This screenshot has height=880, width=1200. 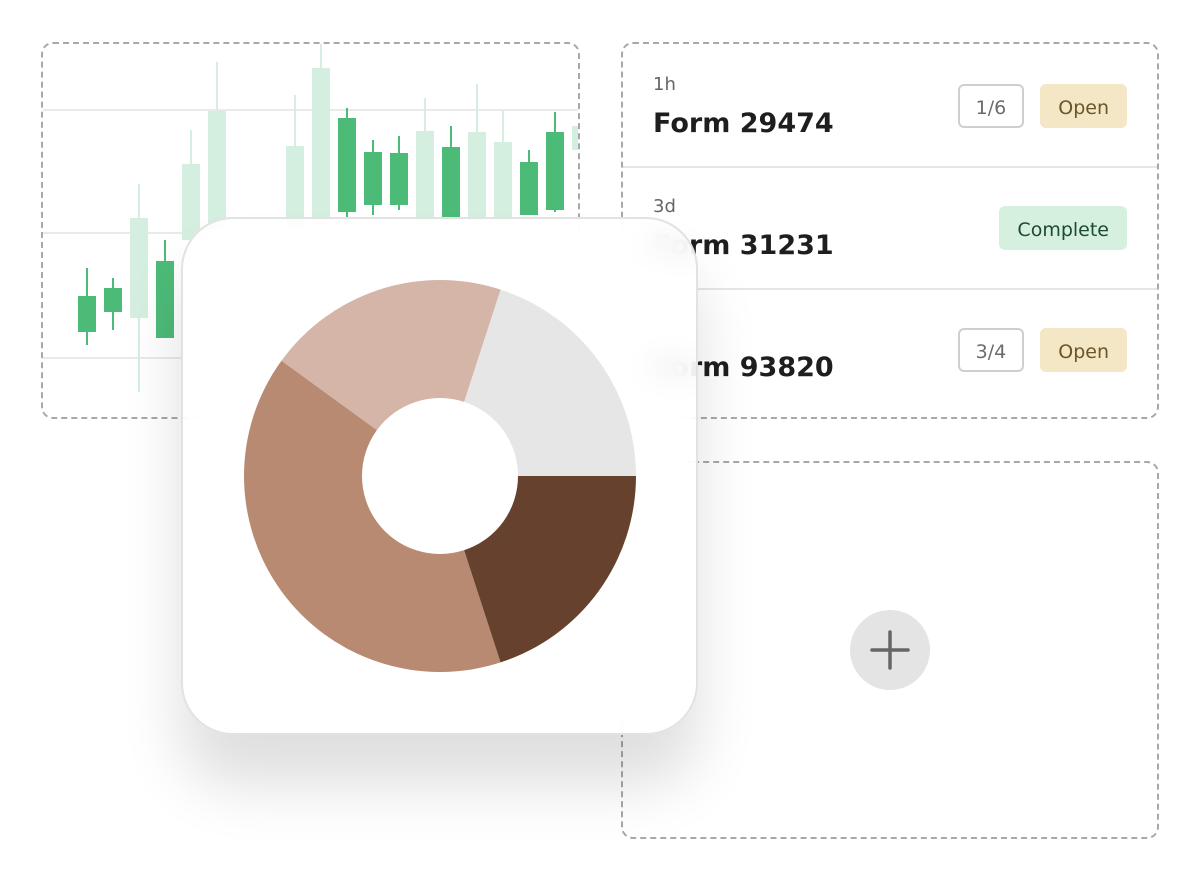 I want to click on form-row: 3d Form 31231 Complete, so click(x=890, y=228).